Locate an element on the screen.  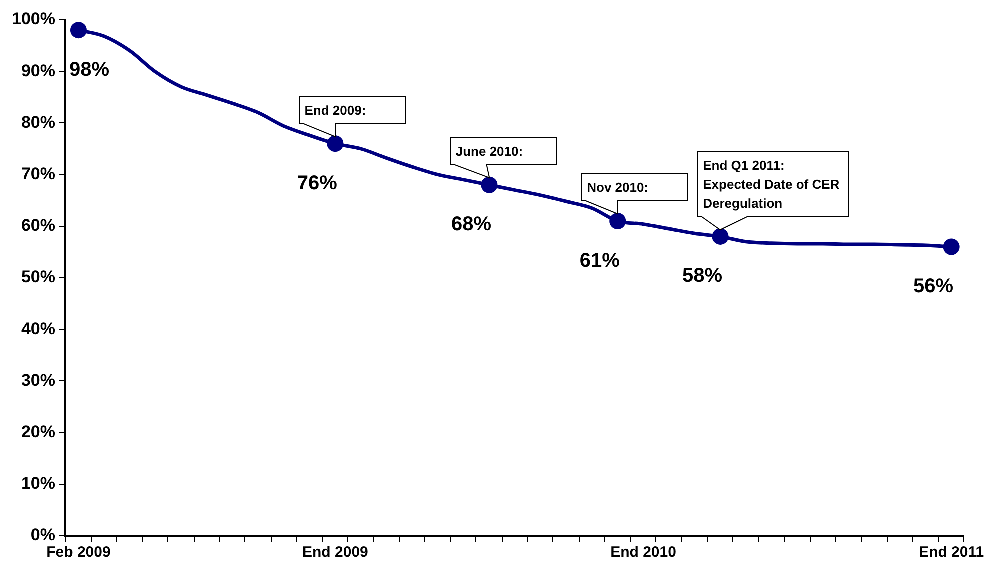
data-label: 98% is located at coordinates (89, 69).